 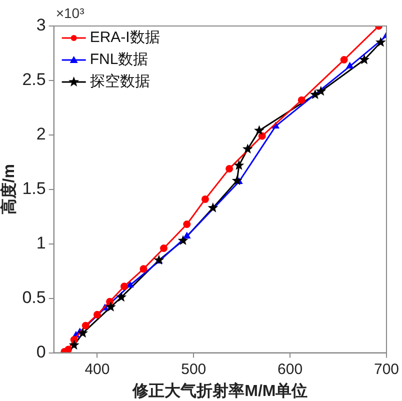 What do you see at coordinates (34, 80) in the screenshot?
I see `y-tick-label: 2.5` at bounding box center [34, 80].